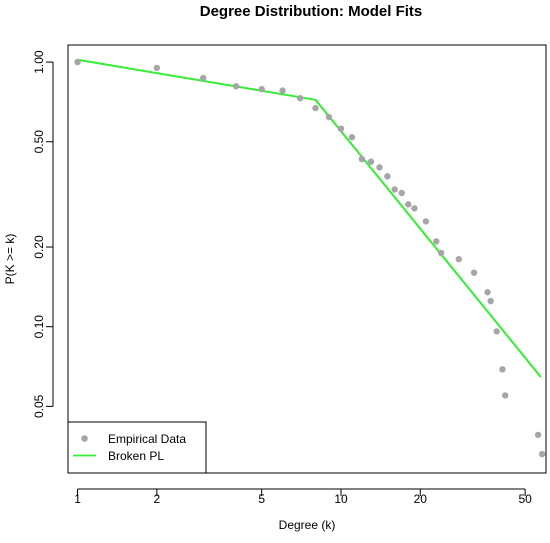 The width and height of the screenshot is (550, 543). What do you see at coordinates (39, 247) in the screenshot?
I see `y-tick-label: 0.20` at bounding box center [39, 247].